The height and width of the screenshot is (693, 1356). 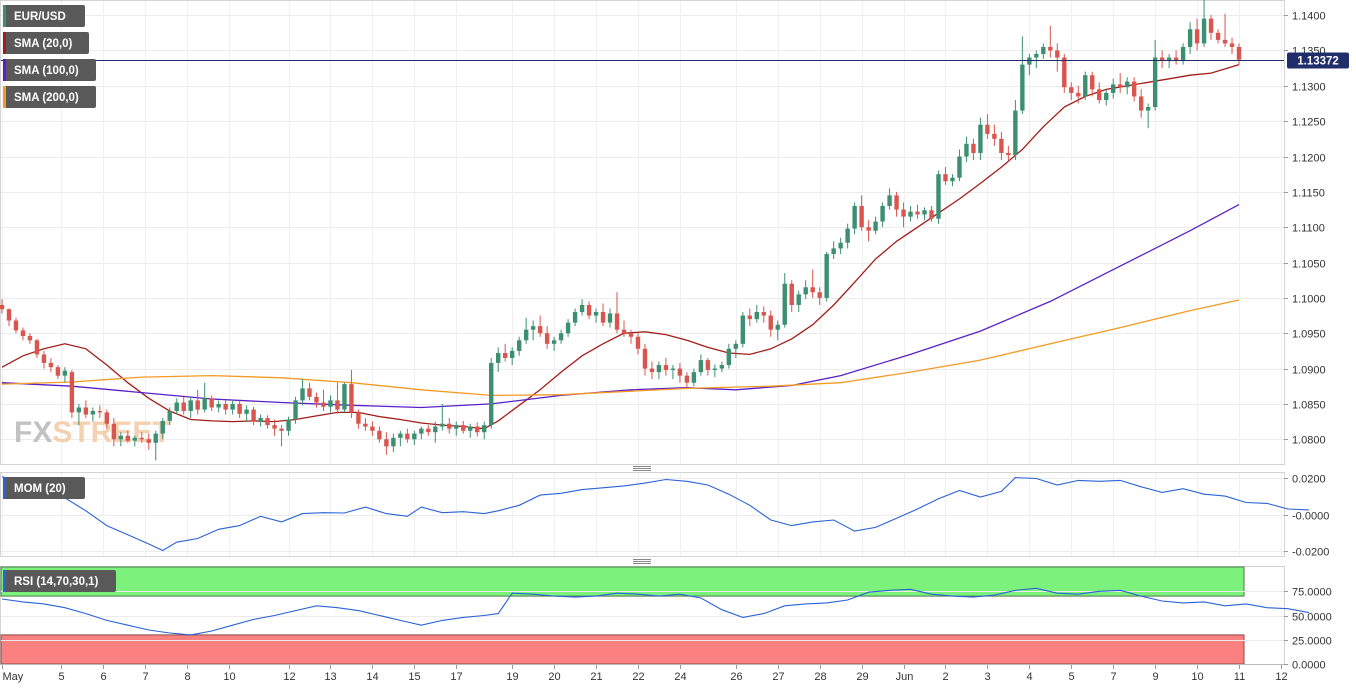 I want to click on legend-sma100: SMA (100,0), so click(x=49, y=70).